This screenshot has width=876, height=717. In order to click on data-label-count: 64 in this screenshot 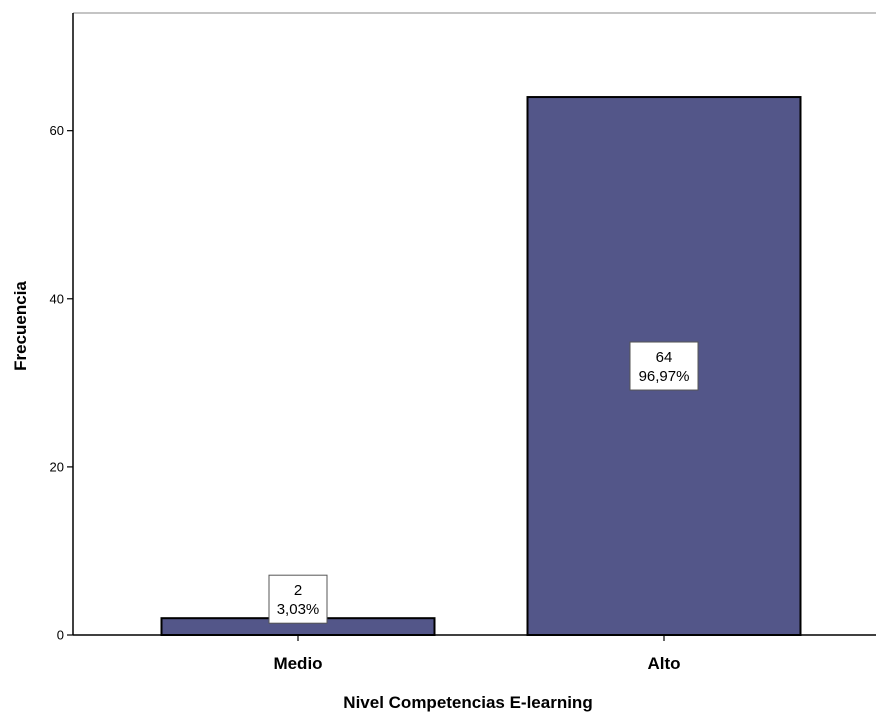, I will do `click(664, 357)`.